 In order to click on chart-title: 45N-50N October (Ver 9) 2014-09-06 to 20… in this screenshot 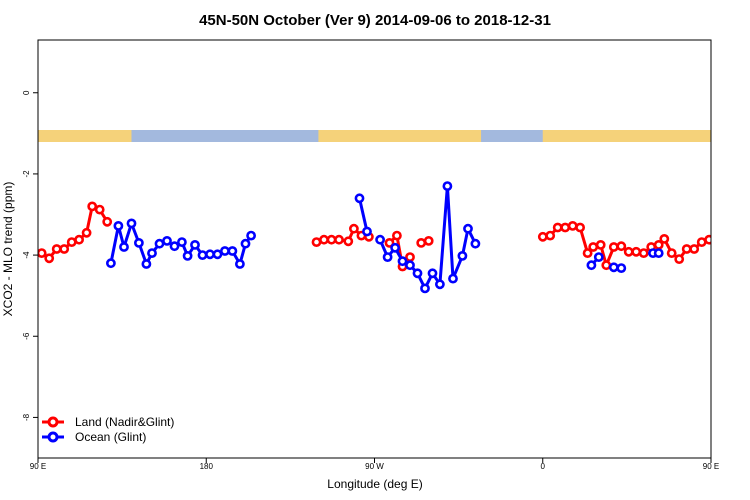, I will do `click(375, 20)`.